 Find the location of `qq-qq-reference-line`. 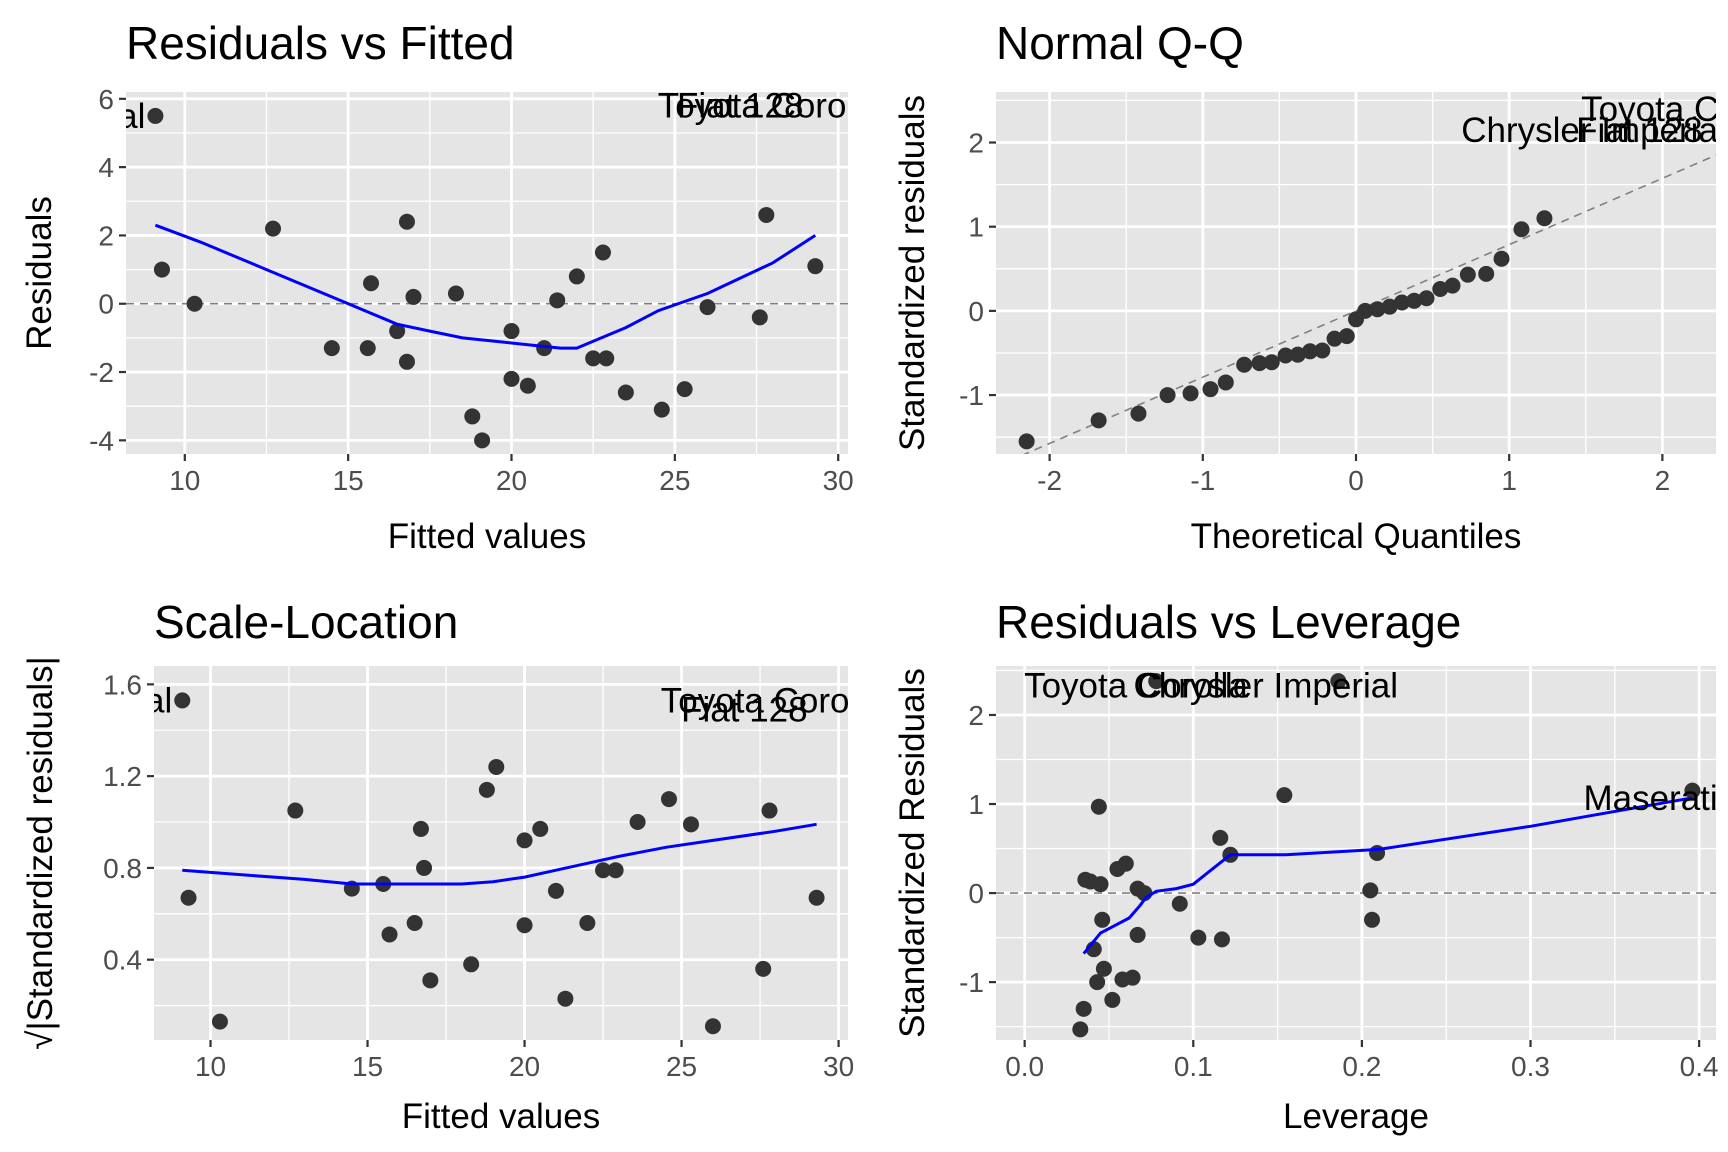

qq-qq-reference-line is located at coordinates (1369, 304).